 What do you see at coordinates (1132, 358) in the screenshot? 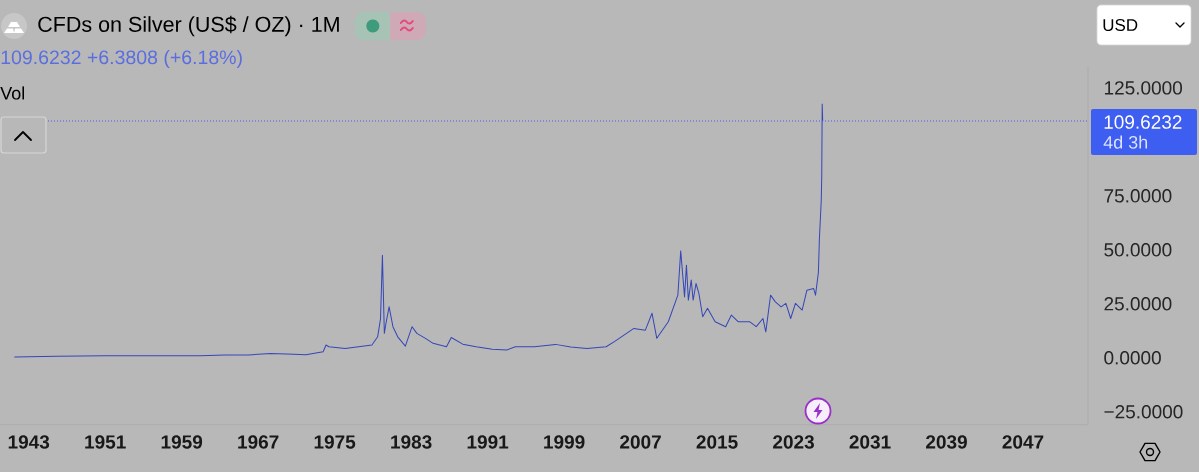
I see `y-tick-label: 0.0000` at bounding box center [1132, 358].